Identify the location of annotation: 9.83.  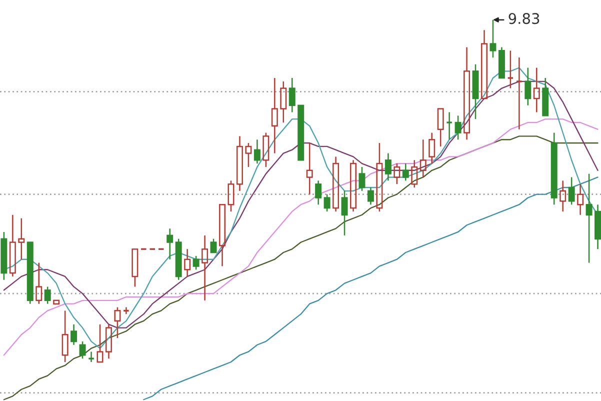
(524, 18).